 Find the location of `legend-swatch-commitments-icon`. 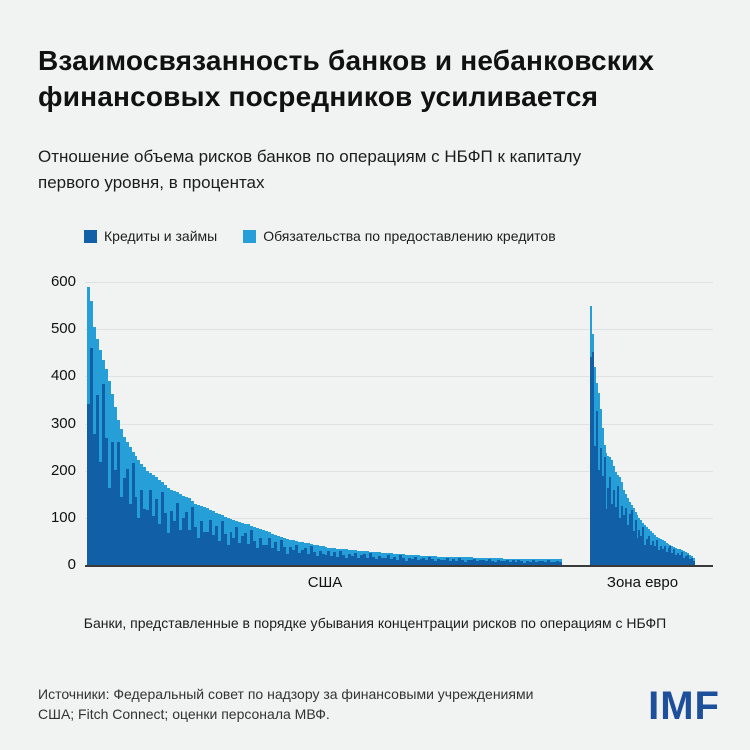

legend-swatch-commitments-icon is located at coordinates (250, 236).